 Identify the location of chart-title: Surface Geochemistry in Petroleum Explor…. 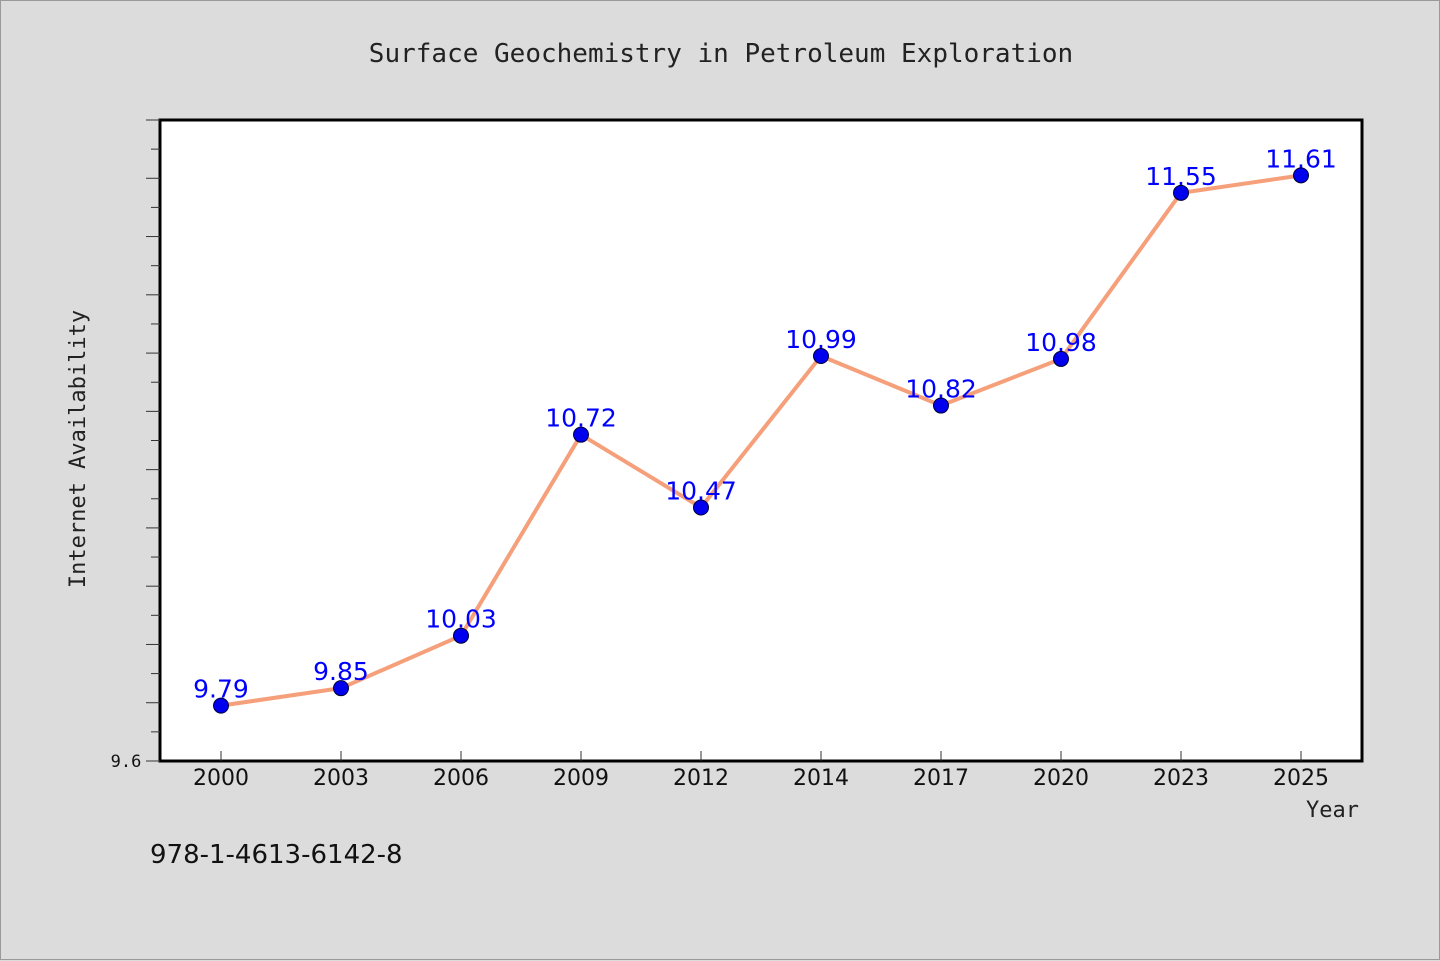
(721, 54).